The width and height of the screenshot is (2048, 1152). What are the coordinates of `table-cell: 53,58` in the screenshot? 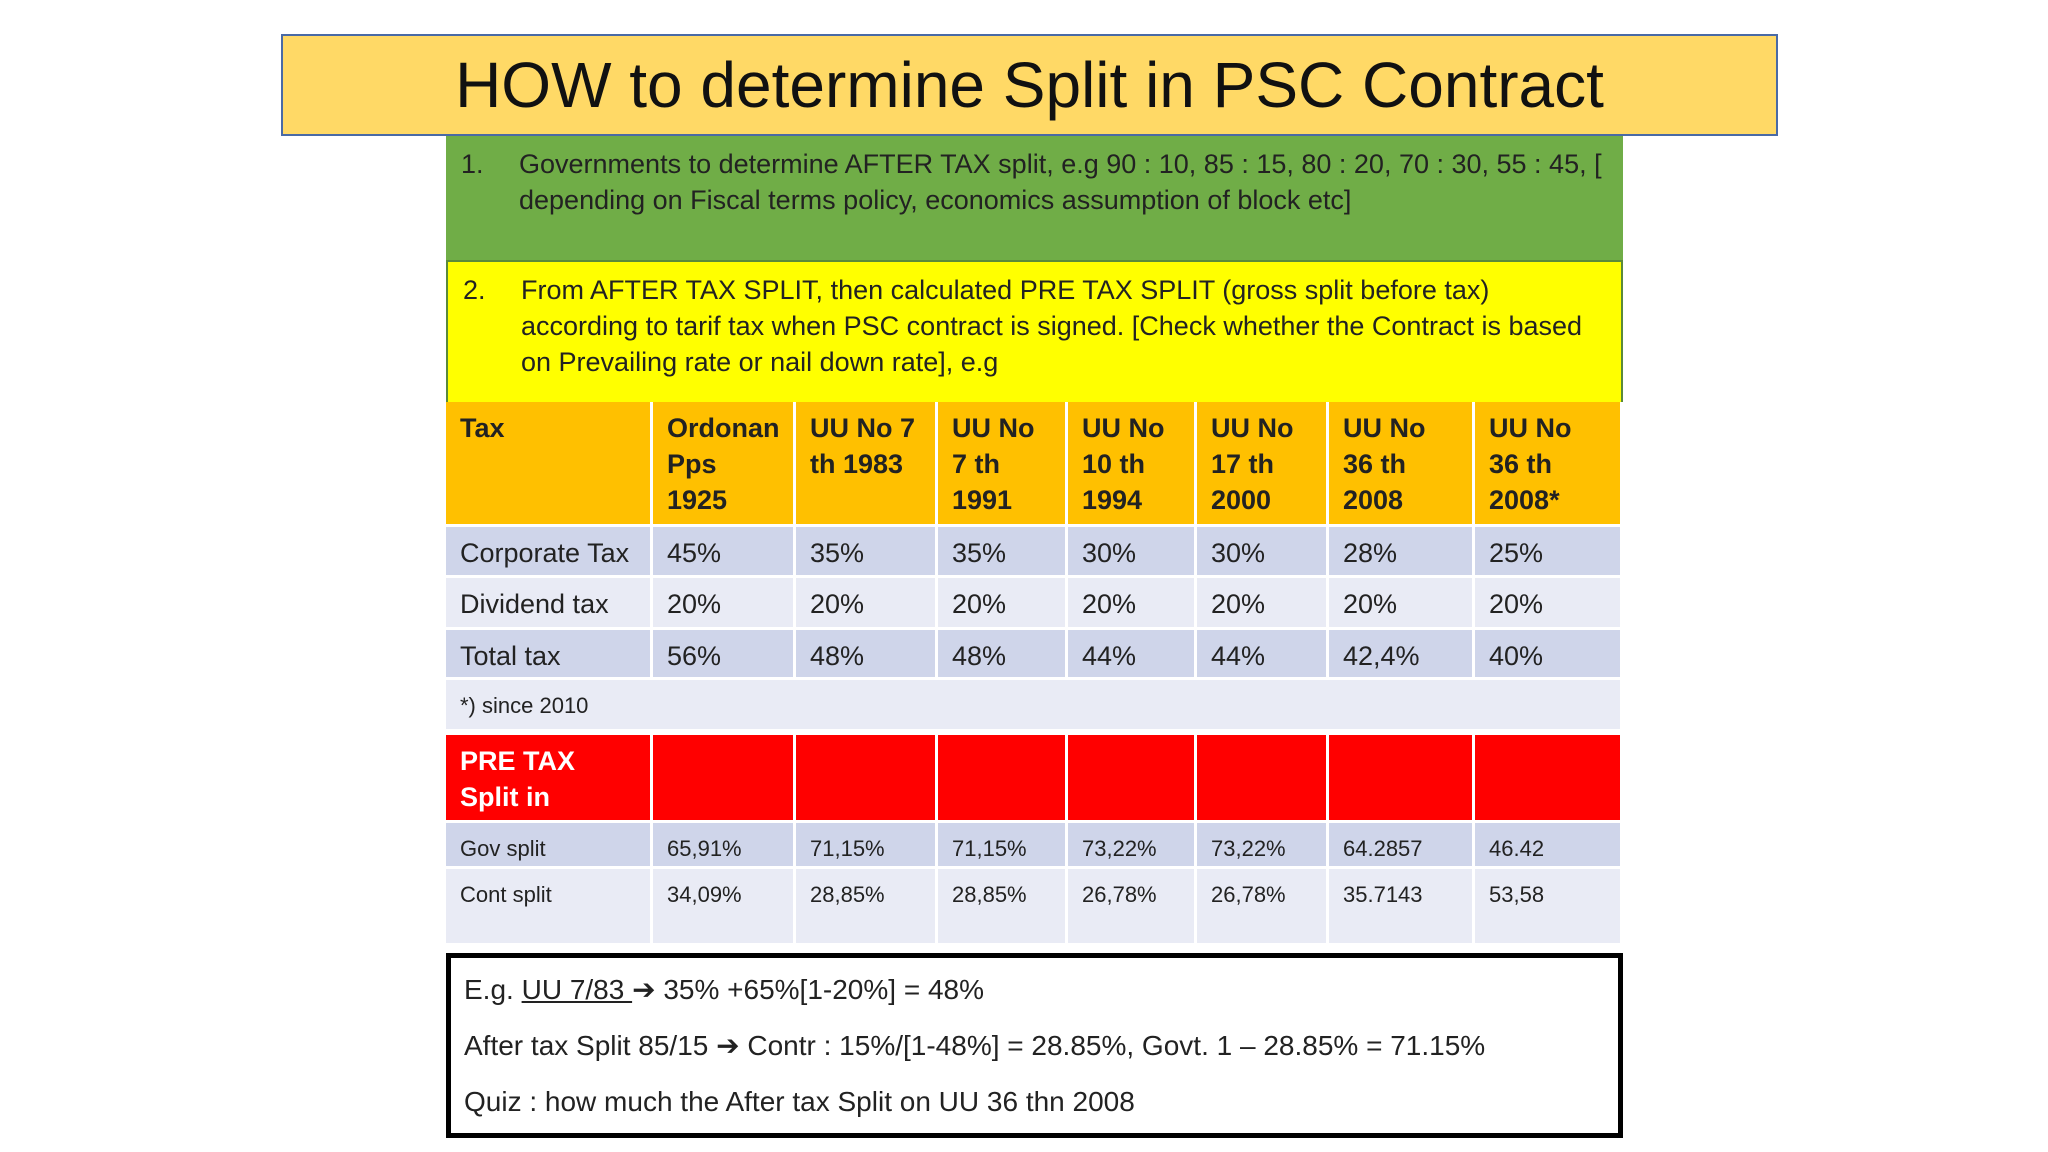 It's located at (1549, 907).